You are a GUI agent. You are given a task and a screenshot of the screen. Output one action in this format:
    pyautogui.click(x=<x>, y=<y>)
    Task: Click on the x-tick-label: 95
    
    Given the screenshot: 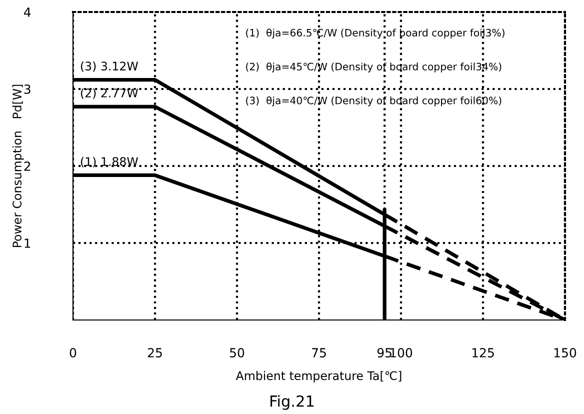 What is the action you would take?
    pyautogui.click(x=384, y=353)
    